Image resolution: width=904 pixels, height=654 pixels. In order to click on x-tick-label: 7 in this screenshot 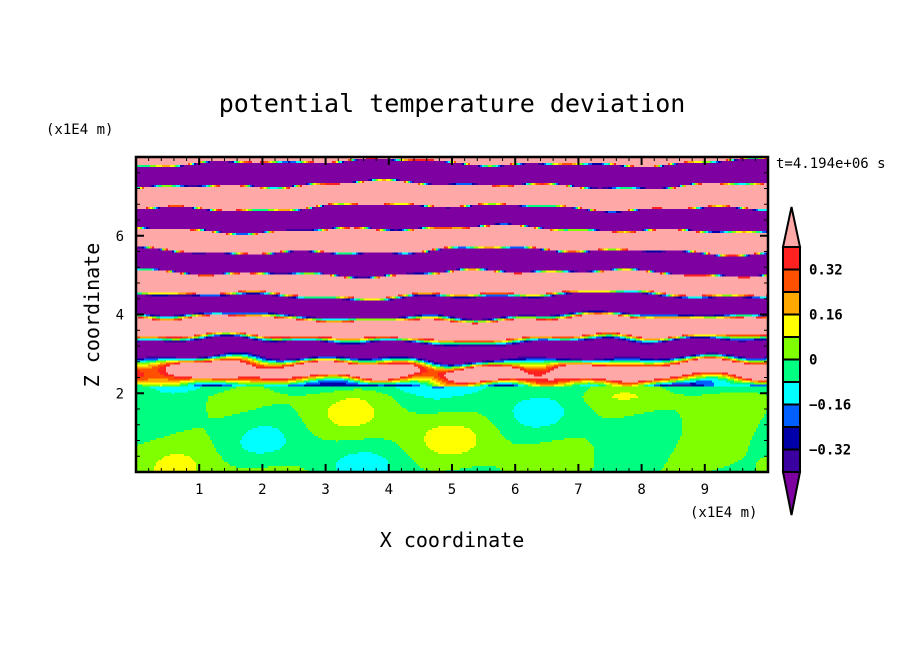, I will do `click(578, 490)`.